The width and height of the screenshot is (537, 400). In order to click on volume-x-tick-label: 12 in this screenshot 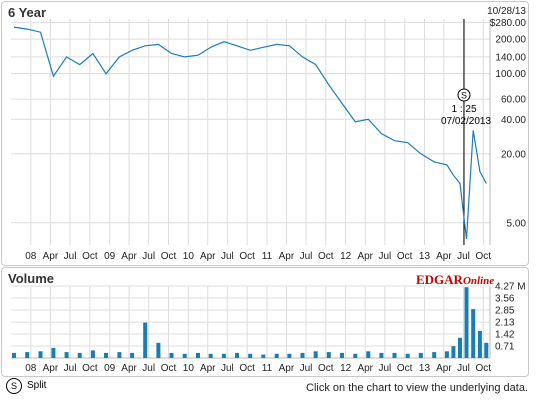, I will do `click(346, 368)`.